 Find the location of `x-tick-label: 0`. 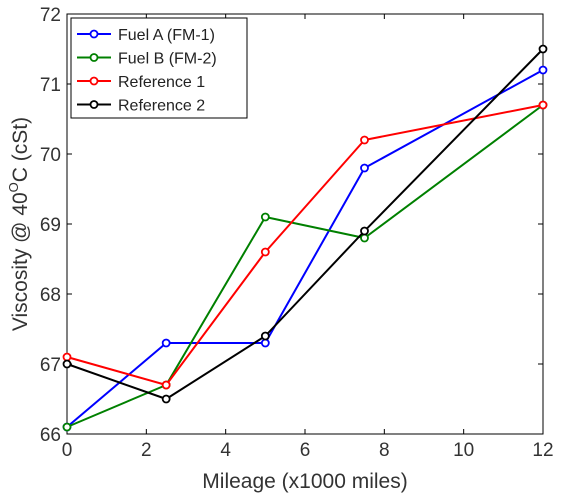

x-tick-label: 0 is located at coordinates (67, 450).